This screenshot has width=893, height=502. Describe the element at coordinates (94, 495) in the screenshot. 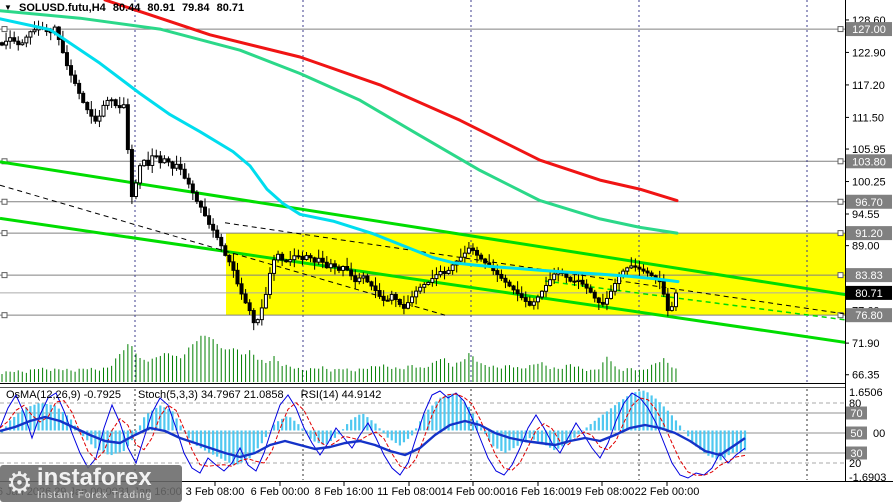

I see `instaforex-tagline: Instant Forex Trading` at that location.